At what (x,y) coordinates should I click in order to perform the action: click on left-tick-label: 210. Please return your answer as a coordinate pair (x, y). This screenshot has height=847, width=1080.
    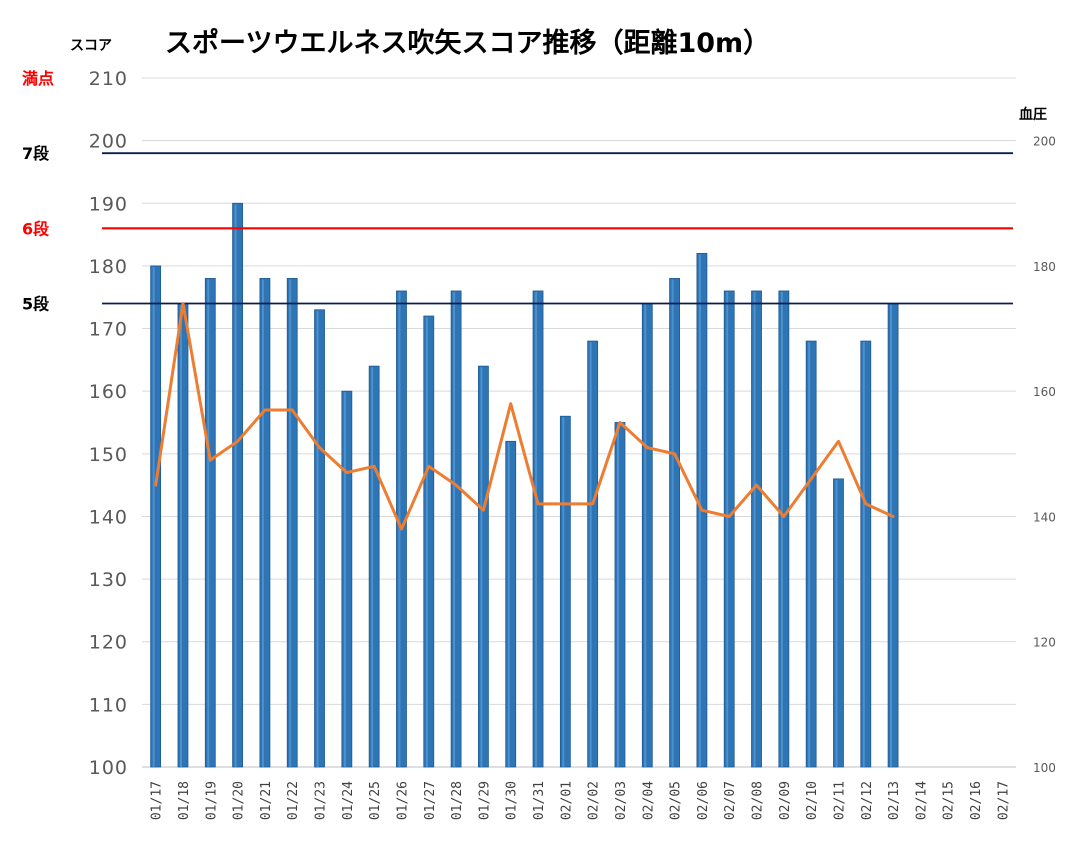
    Looking at the image, I should click on (108, 79).